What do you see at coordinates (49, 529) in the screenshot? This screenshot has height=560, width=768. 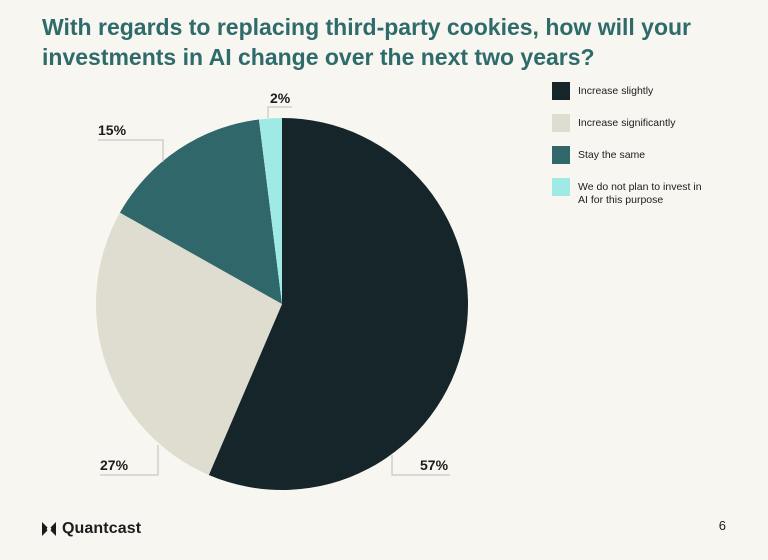 I see `quantcast-logo-icon` at bounding box center [49, 529].